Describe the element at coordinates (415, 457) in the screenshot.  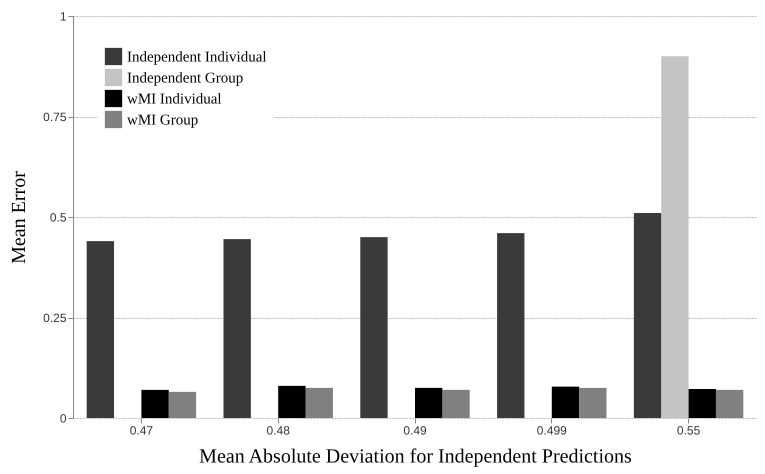
I see `x-axis-title: Mean Absolute Deviation for Independent Predictions` at that location.